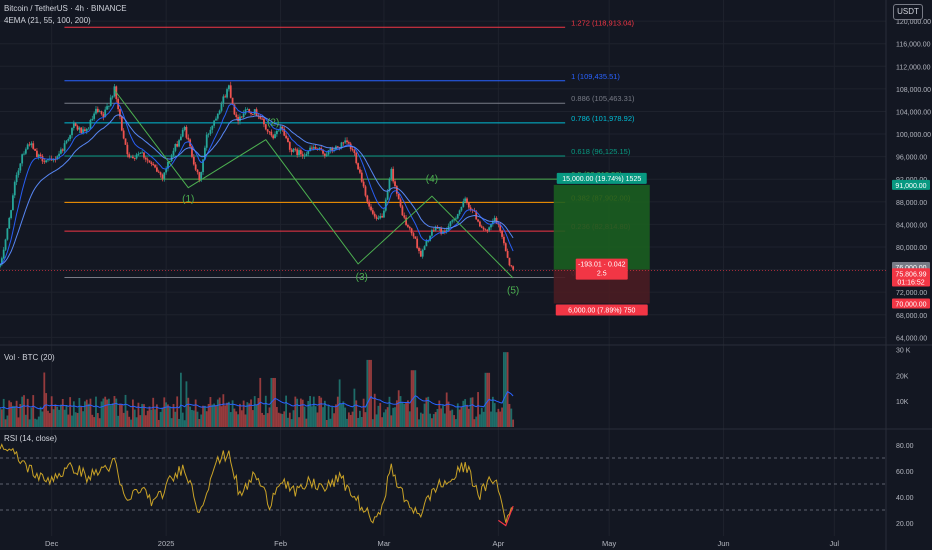 This screenshot has width=932, height=550. I want to click on ema-indicator-label: 4EMA (21, 55, 100, 200), so click(47, 20).